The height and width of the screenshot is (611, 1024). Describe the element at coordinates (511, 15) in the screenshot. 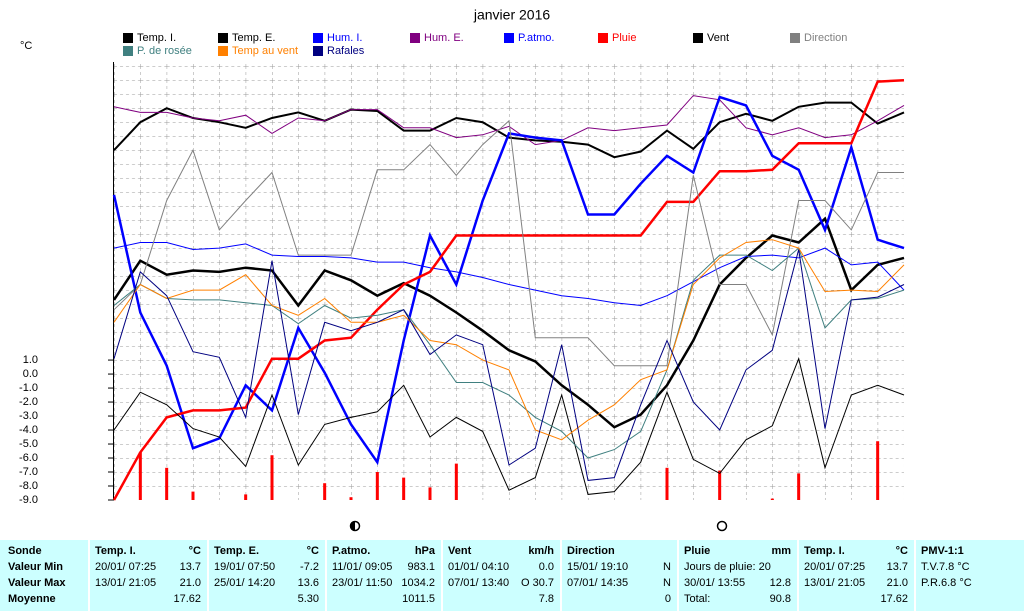

I see `chart-title: janvier 2016` at that location.